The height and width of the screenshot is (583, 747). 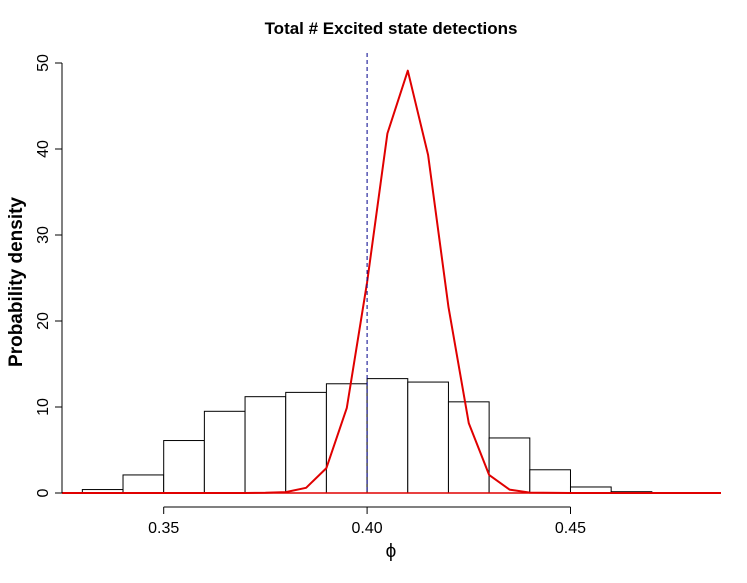 I want to click on y-tick-label-5: 50, so click(x=43, y=63).